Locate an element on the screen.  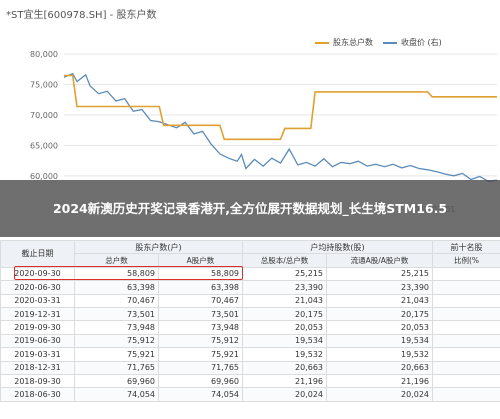
cell-date: 2019-06-30 is located at coordinates (37, 341).